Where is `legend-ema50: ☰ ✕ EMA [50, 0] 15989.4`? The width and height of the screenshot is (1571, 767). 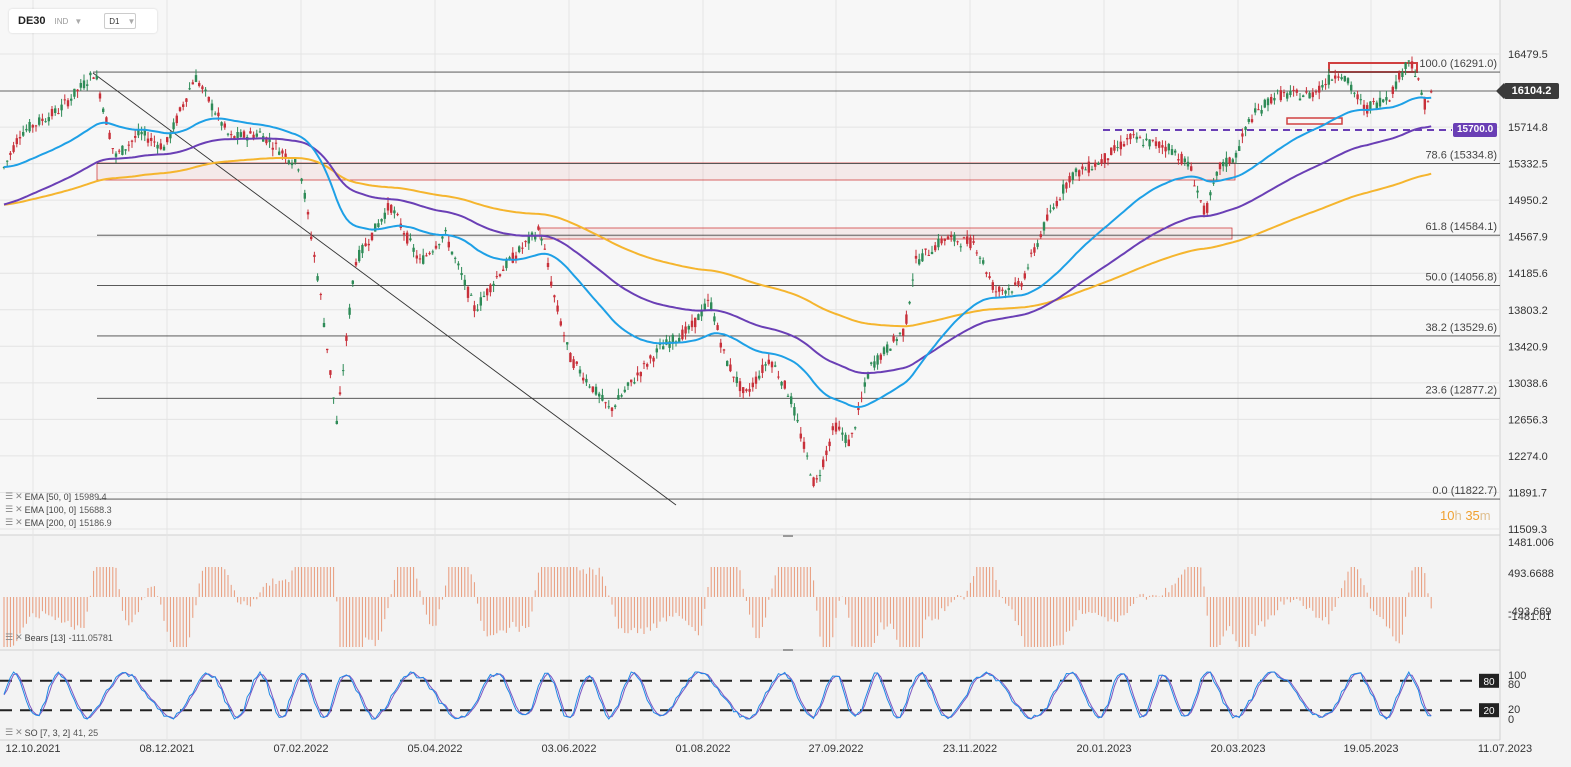 legend-ema50: ☰ ✕ EMA [50, 0] 15989.4 is located at coordinates (56, 496).